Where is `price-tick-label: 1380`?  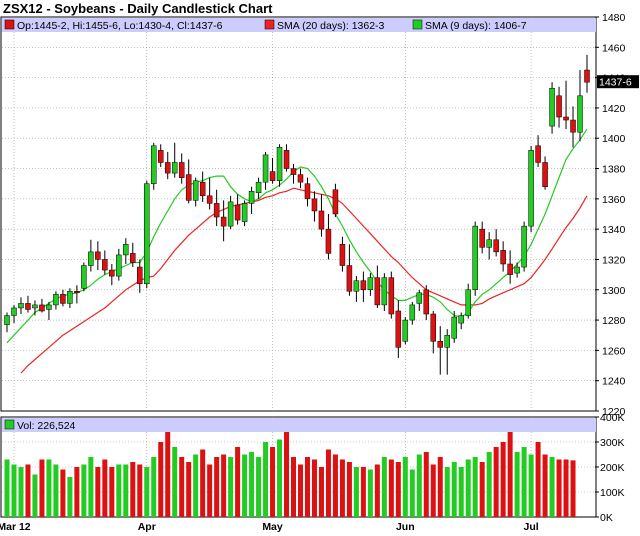 price-tick-label: 1380 is located at coordinates (614, 170).